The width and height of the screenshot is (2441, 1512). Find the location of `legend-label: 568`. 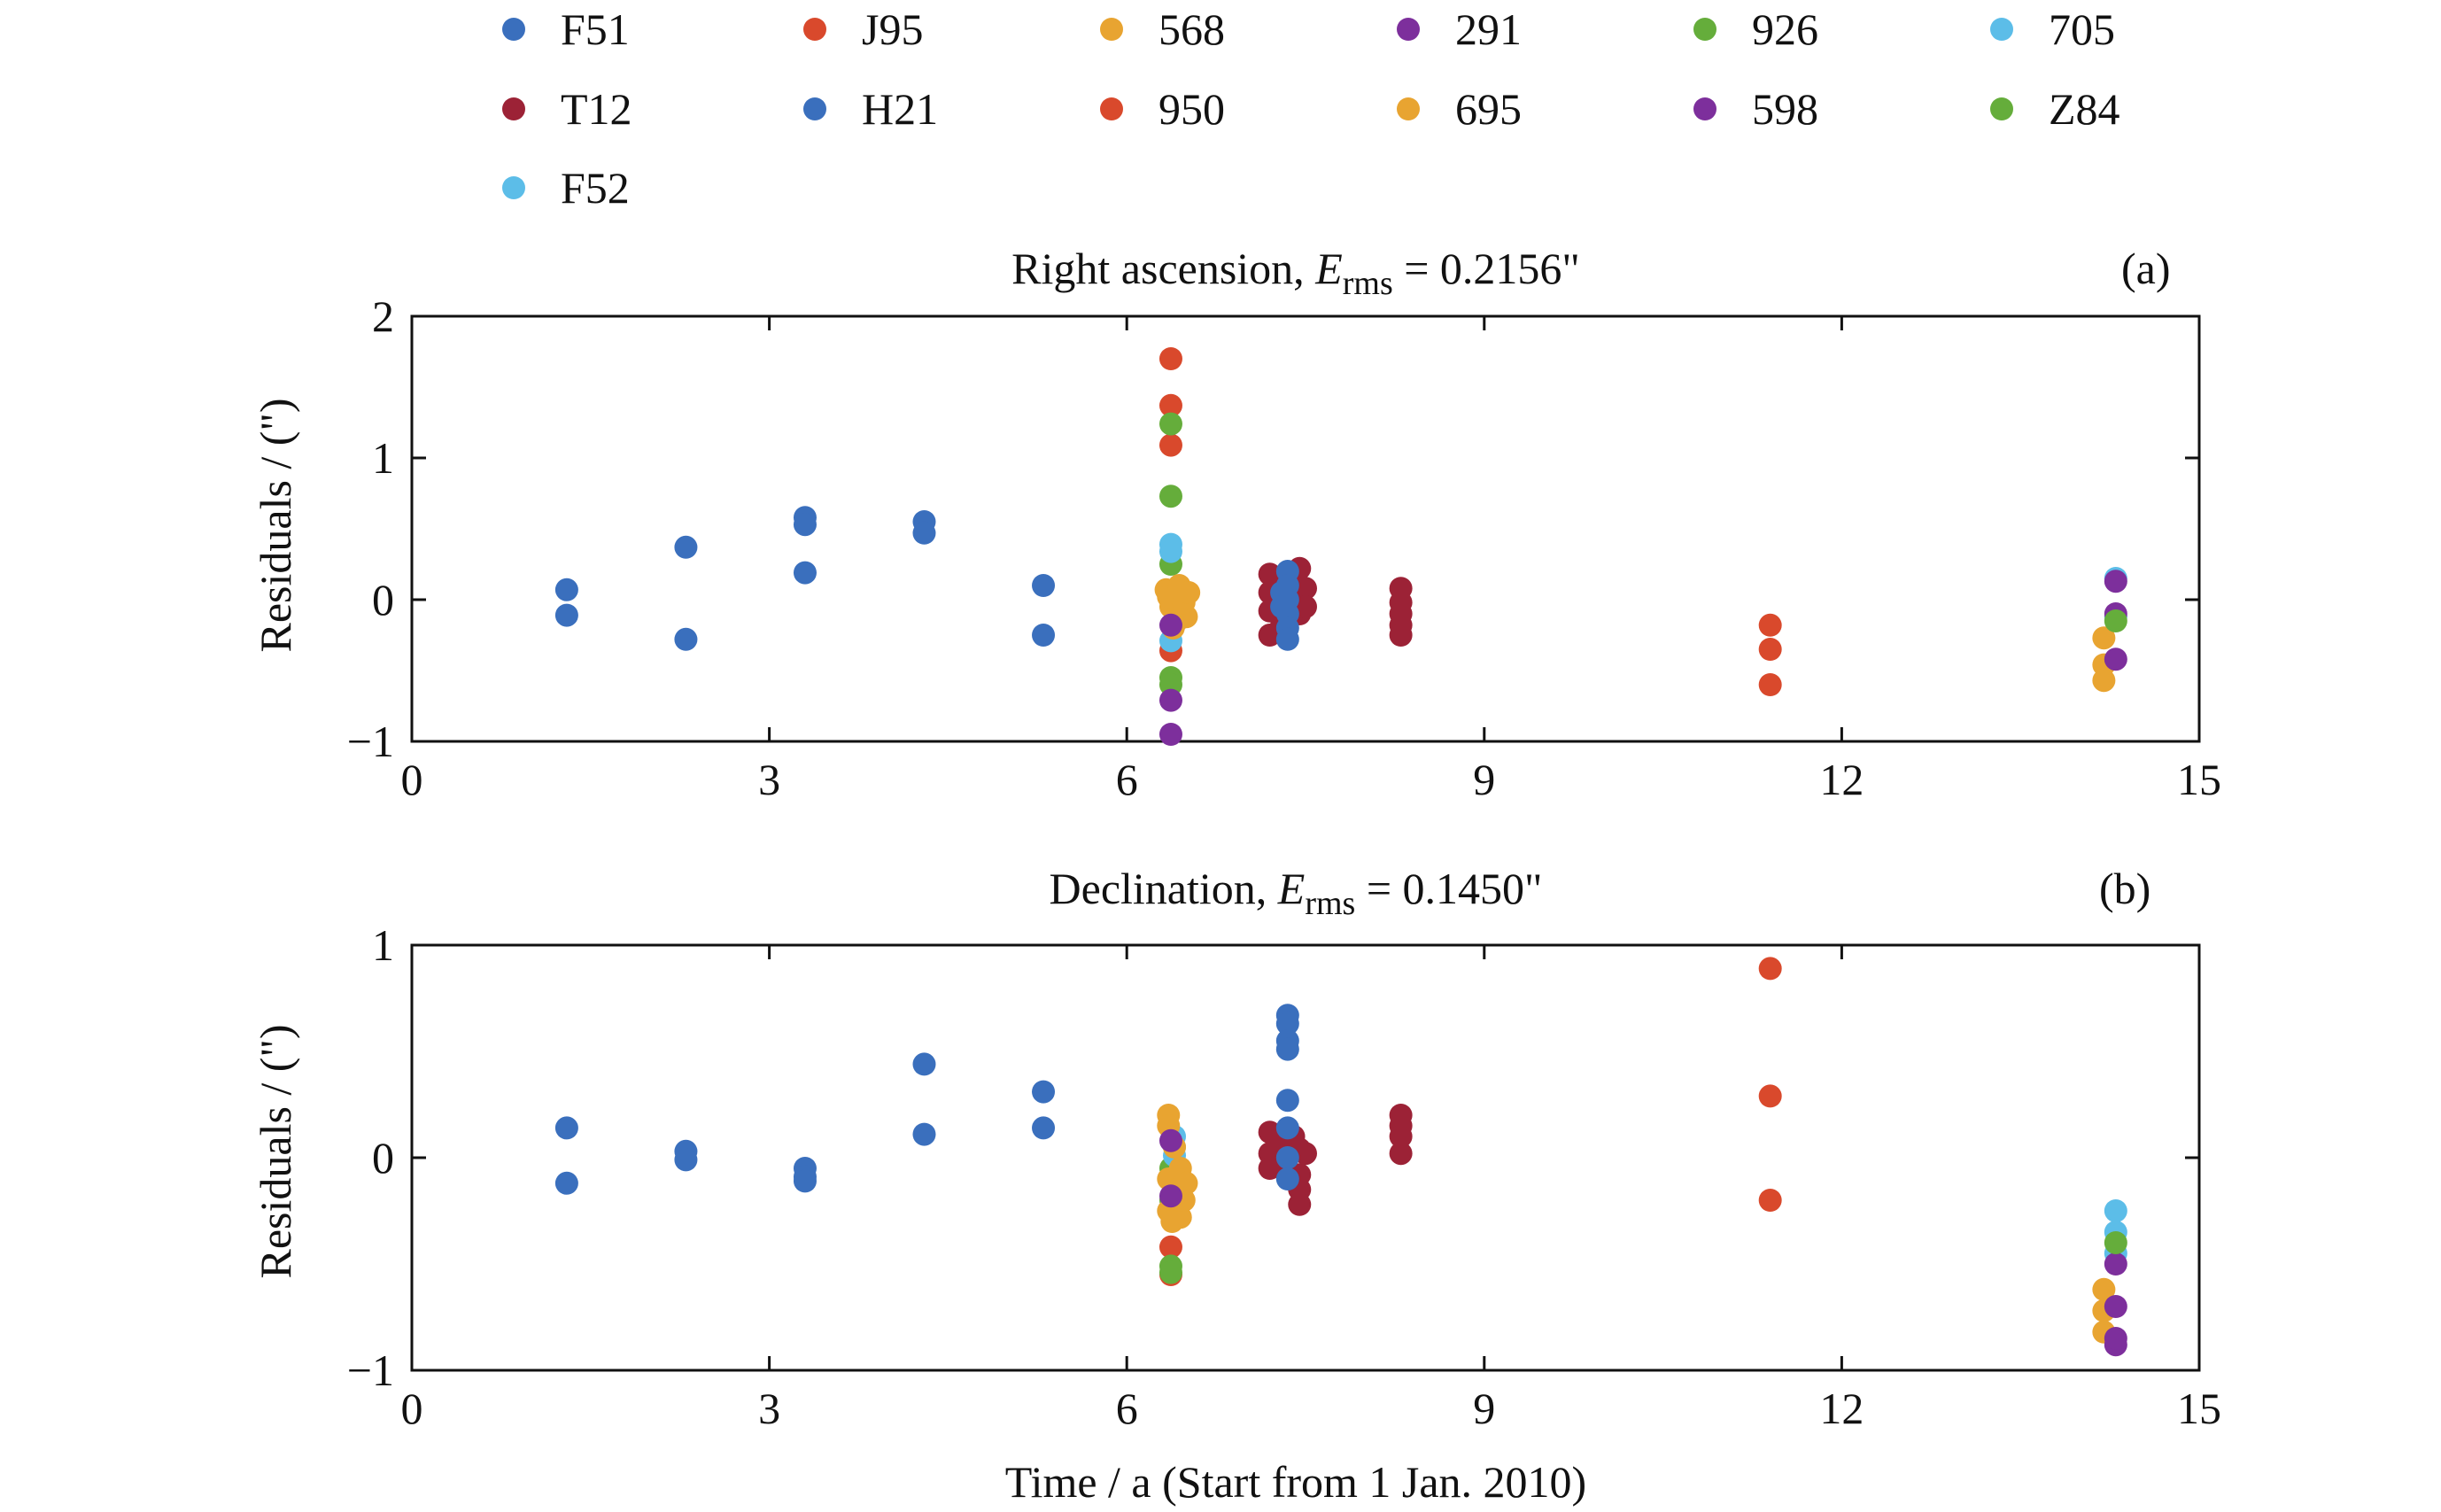

legend-label: 568 is located at coordinates (1192, 29).